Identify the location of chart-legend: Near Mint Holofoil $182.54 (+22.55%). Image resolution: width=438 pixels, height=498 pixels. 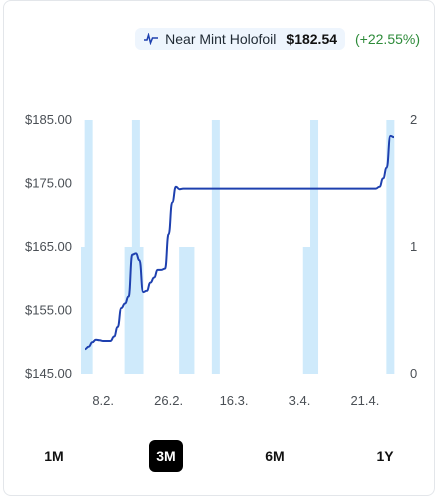
(277, 39).